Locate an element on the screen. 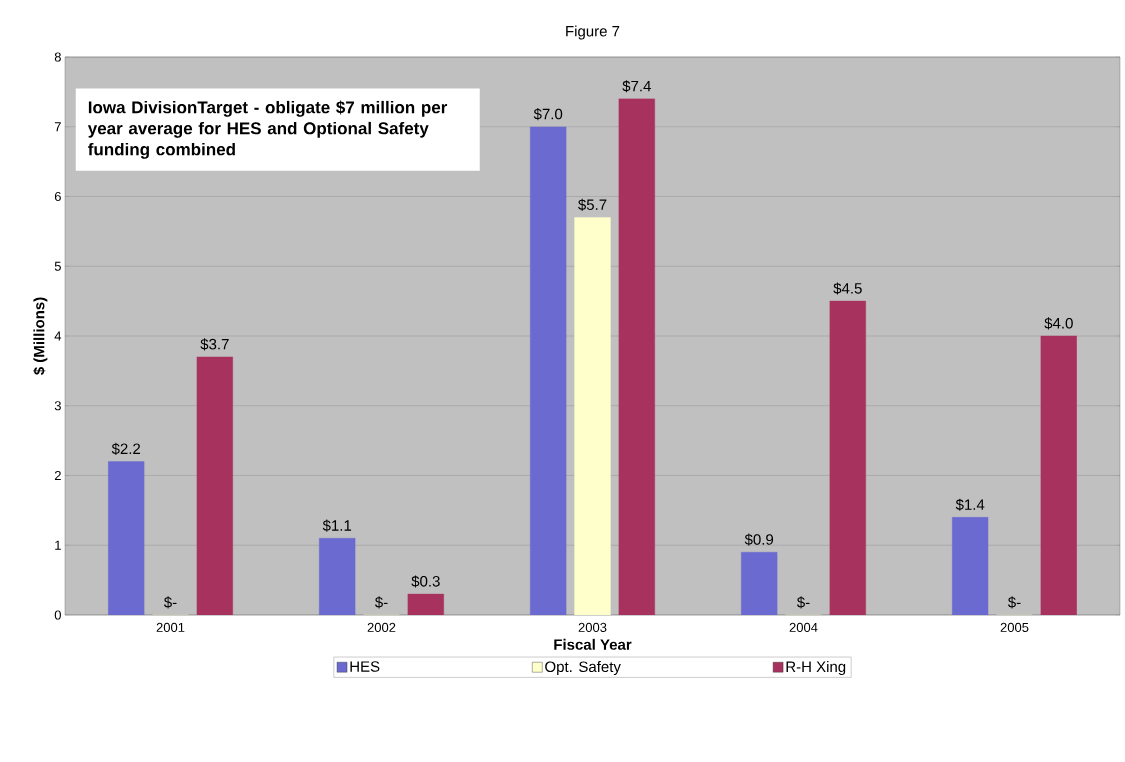 This screenshot has height=762, width=1125. y-axis-title: $ (Millions) is located at coordinates (40, 336).